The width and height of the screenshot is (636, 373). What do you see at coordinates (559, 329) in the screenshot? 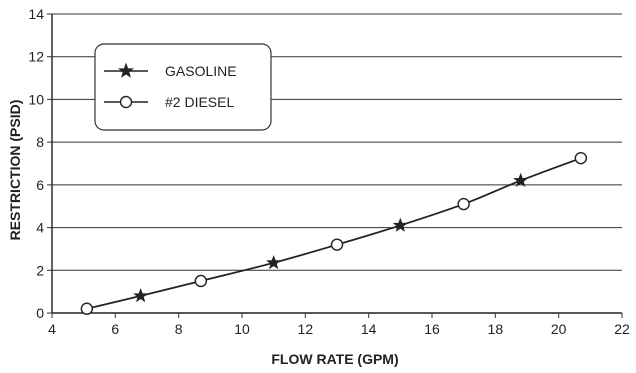
I see `x-tick-label: 20` at bounding box center [559, 329].